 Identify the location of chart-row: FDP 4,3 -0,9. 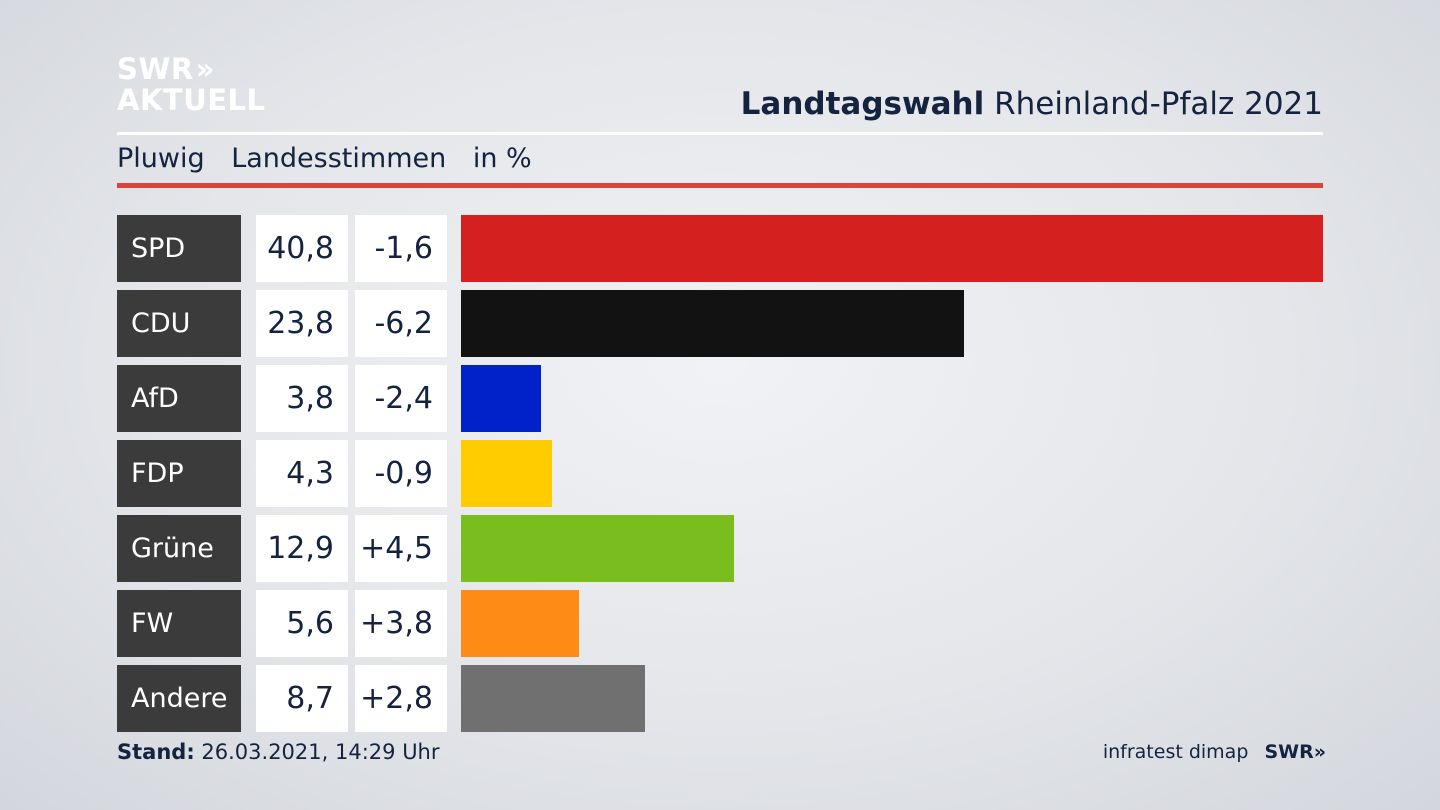
(720, 473).